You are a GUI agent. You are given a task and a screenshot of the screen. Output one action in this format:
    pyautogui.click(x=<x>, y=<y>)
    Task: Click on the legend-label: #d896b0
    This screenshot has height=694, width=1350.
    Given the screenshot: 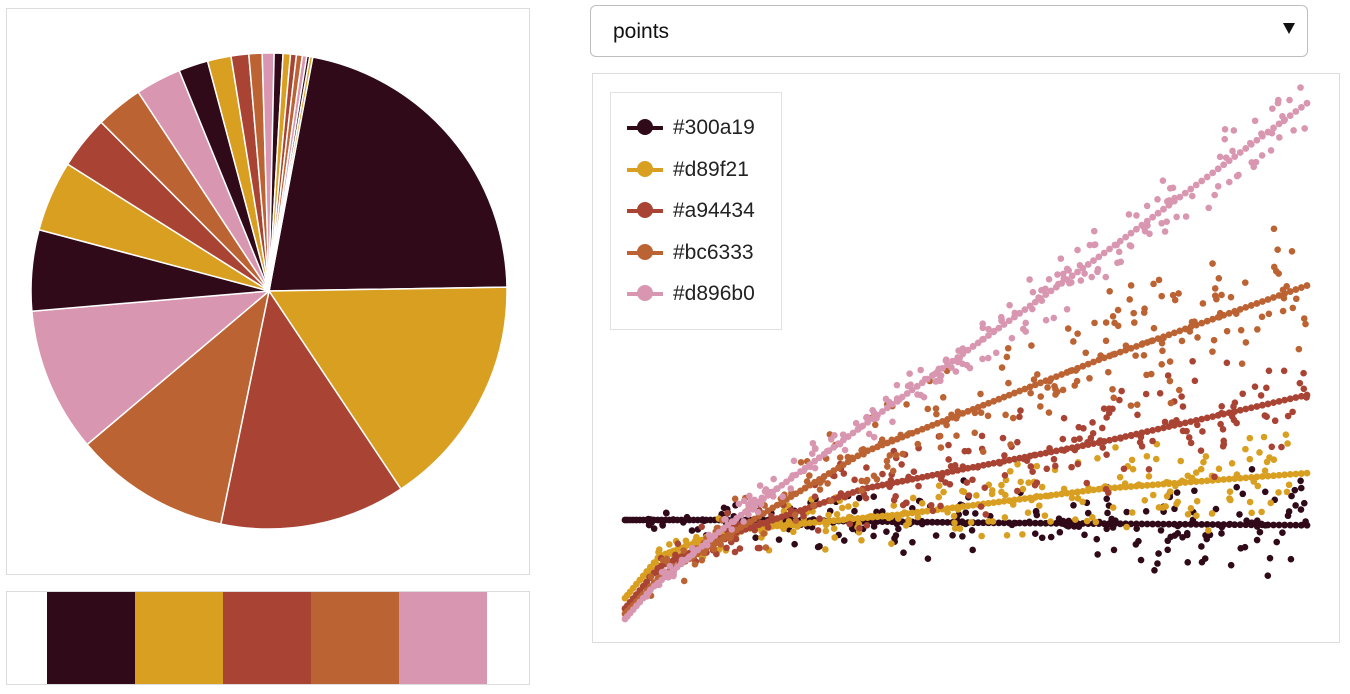 What is the action you would take?
    pyautogui.click(x=714, y=293)
    